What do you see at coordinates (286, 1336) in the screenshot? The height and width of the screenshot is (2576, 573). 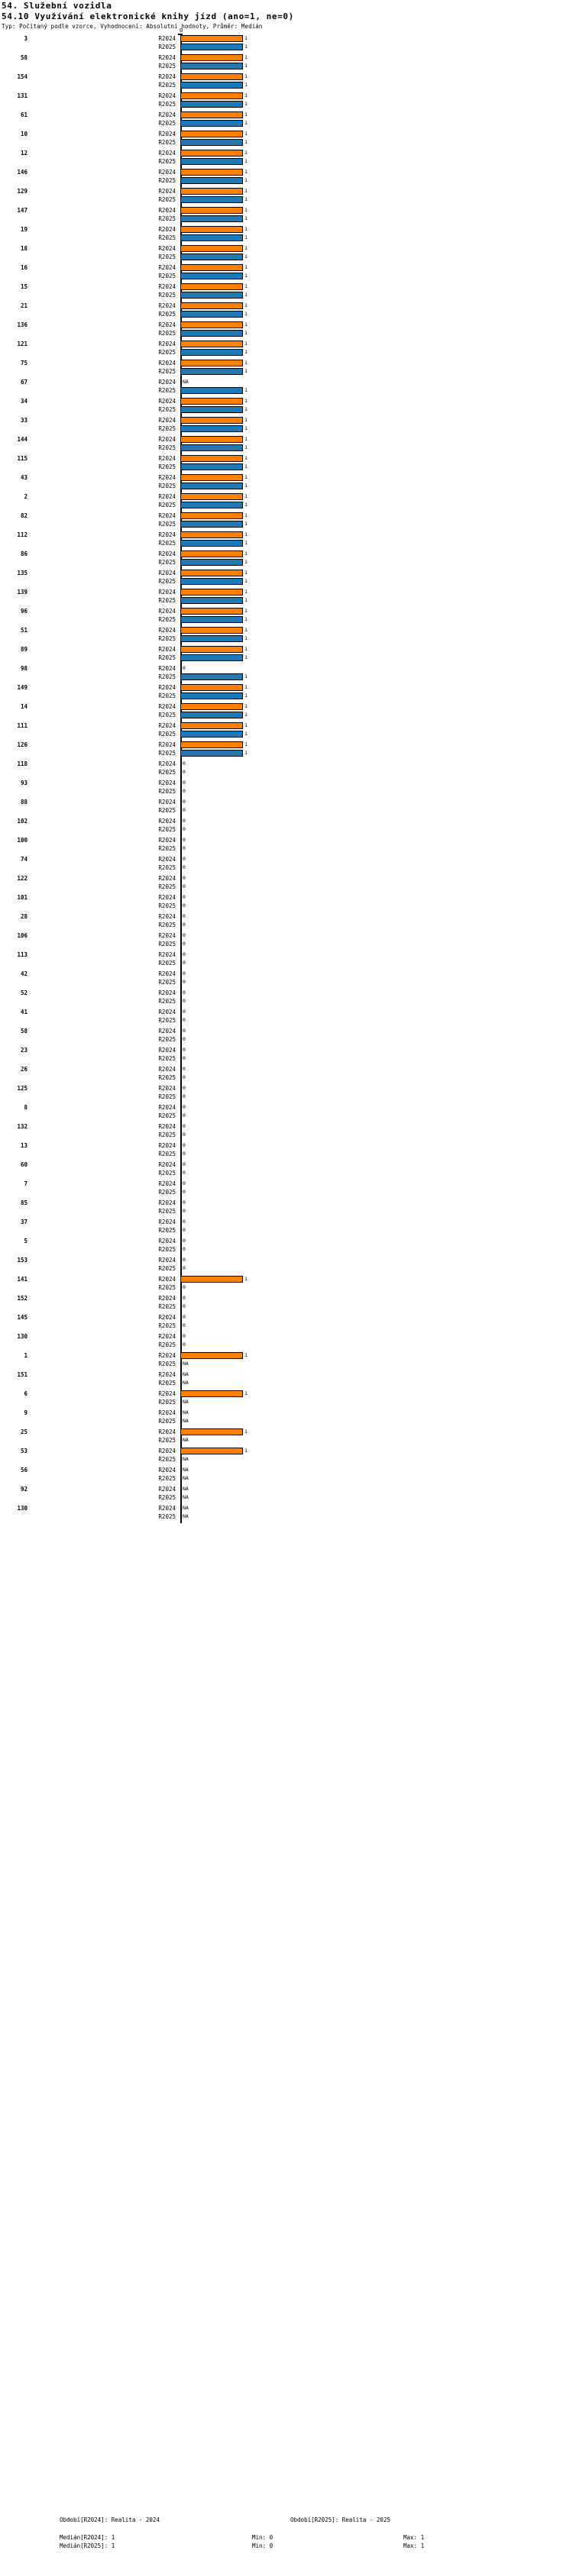 I see `bar-row: 130 R2024 0` at bounding box center [286, 1336].